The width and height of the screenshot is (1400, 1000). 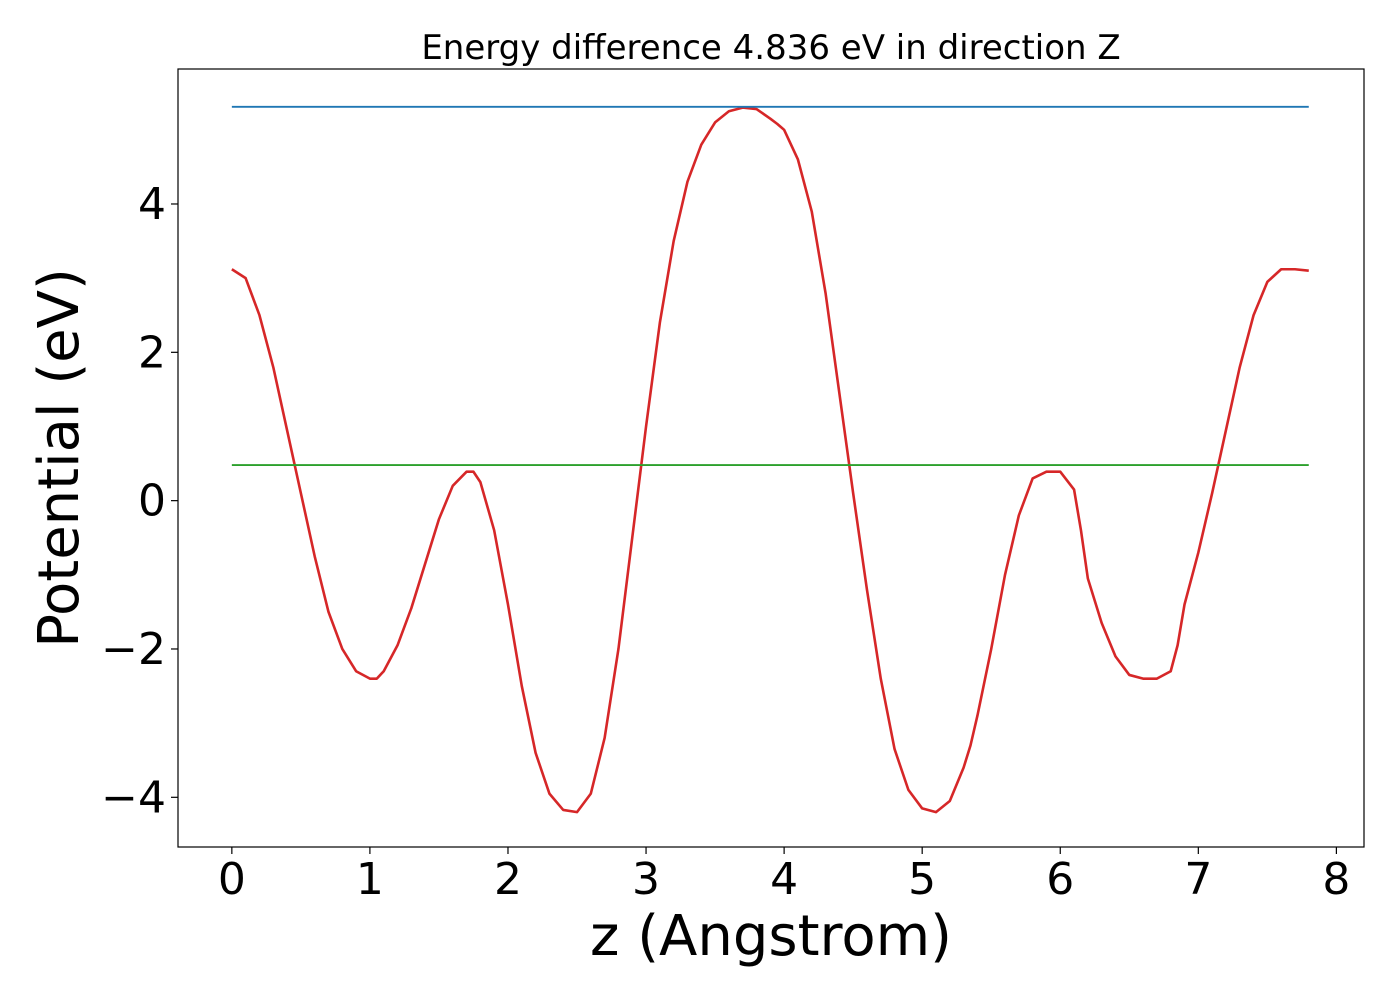 I want to click on x-tick-label: 1, so click(x=370, y=879).